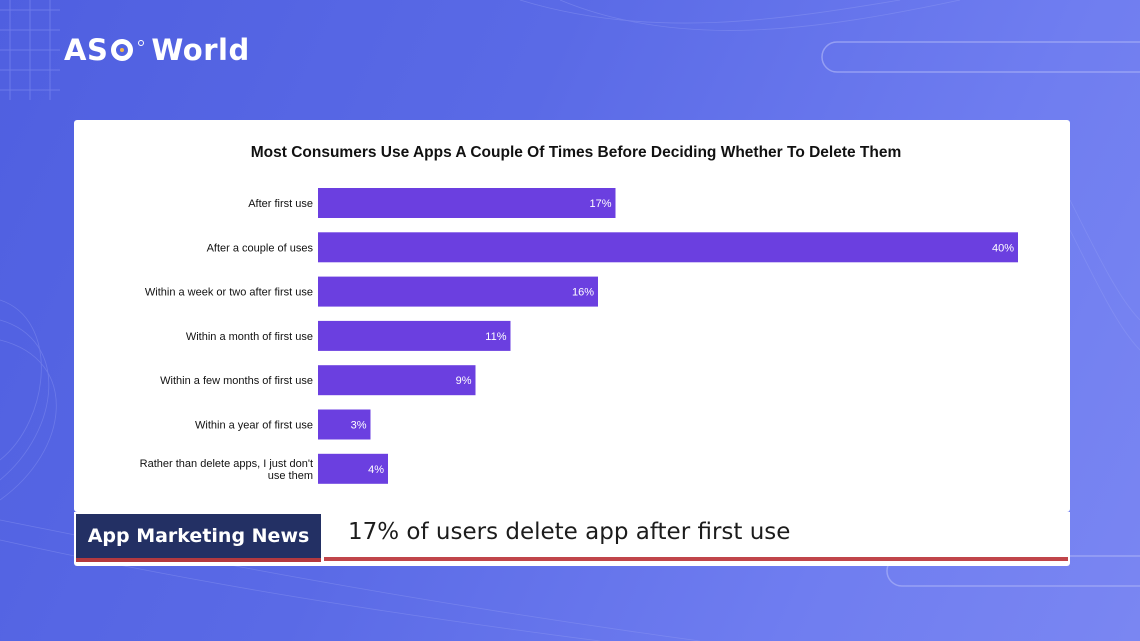  I want to click on bar-value-label-5: 3%, so click(359, 426).